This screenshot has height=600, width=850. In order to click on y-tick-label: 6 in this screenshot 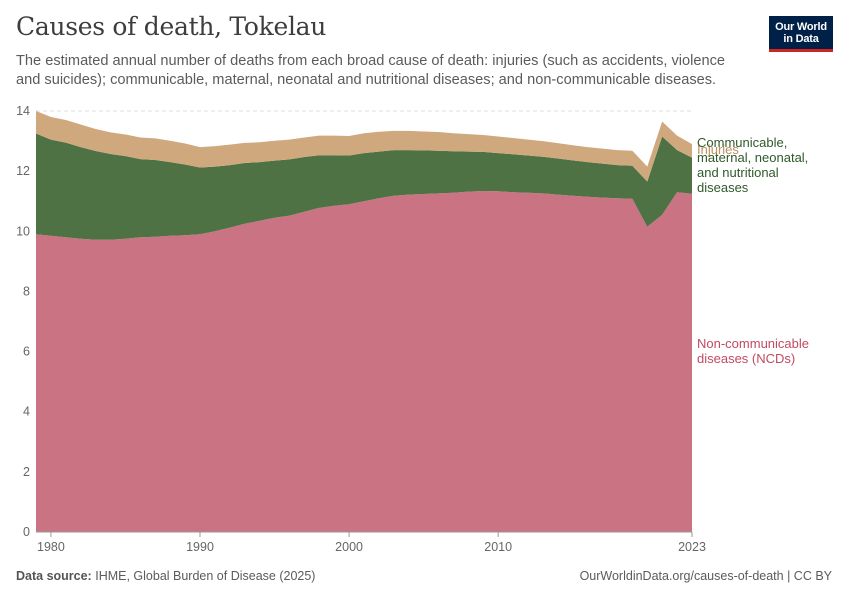, I will do `click(26, 352)`.